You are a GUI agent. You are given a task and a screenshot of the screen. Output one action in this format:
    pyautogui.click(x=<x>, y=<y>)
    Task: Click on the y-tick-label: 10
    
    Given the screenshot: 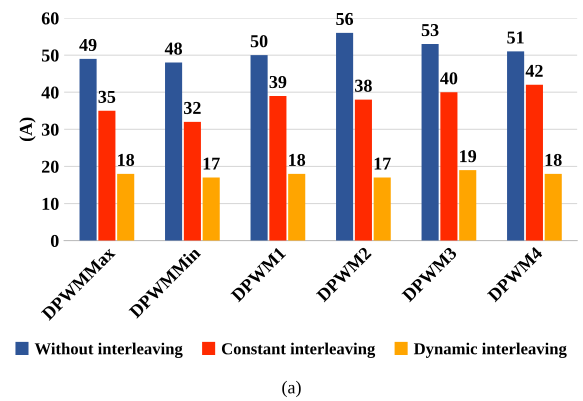 What is the action you would take?
    pyautogui.click(x=50, y=204)
    